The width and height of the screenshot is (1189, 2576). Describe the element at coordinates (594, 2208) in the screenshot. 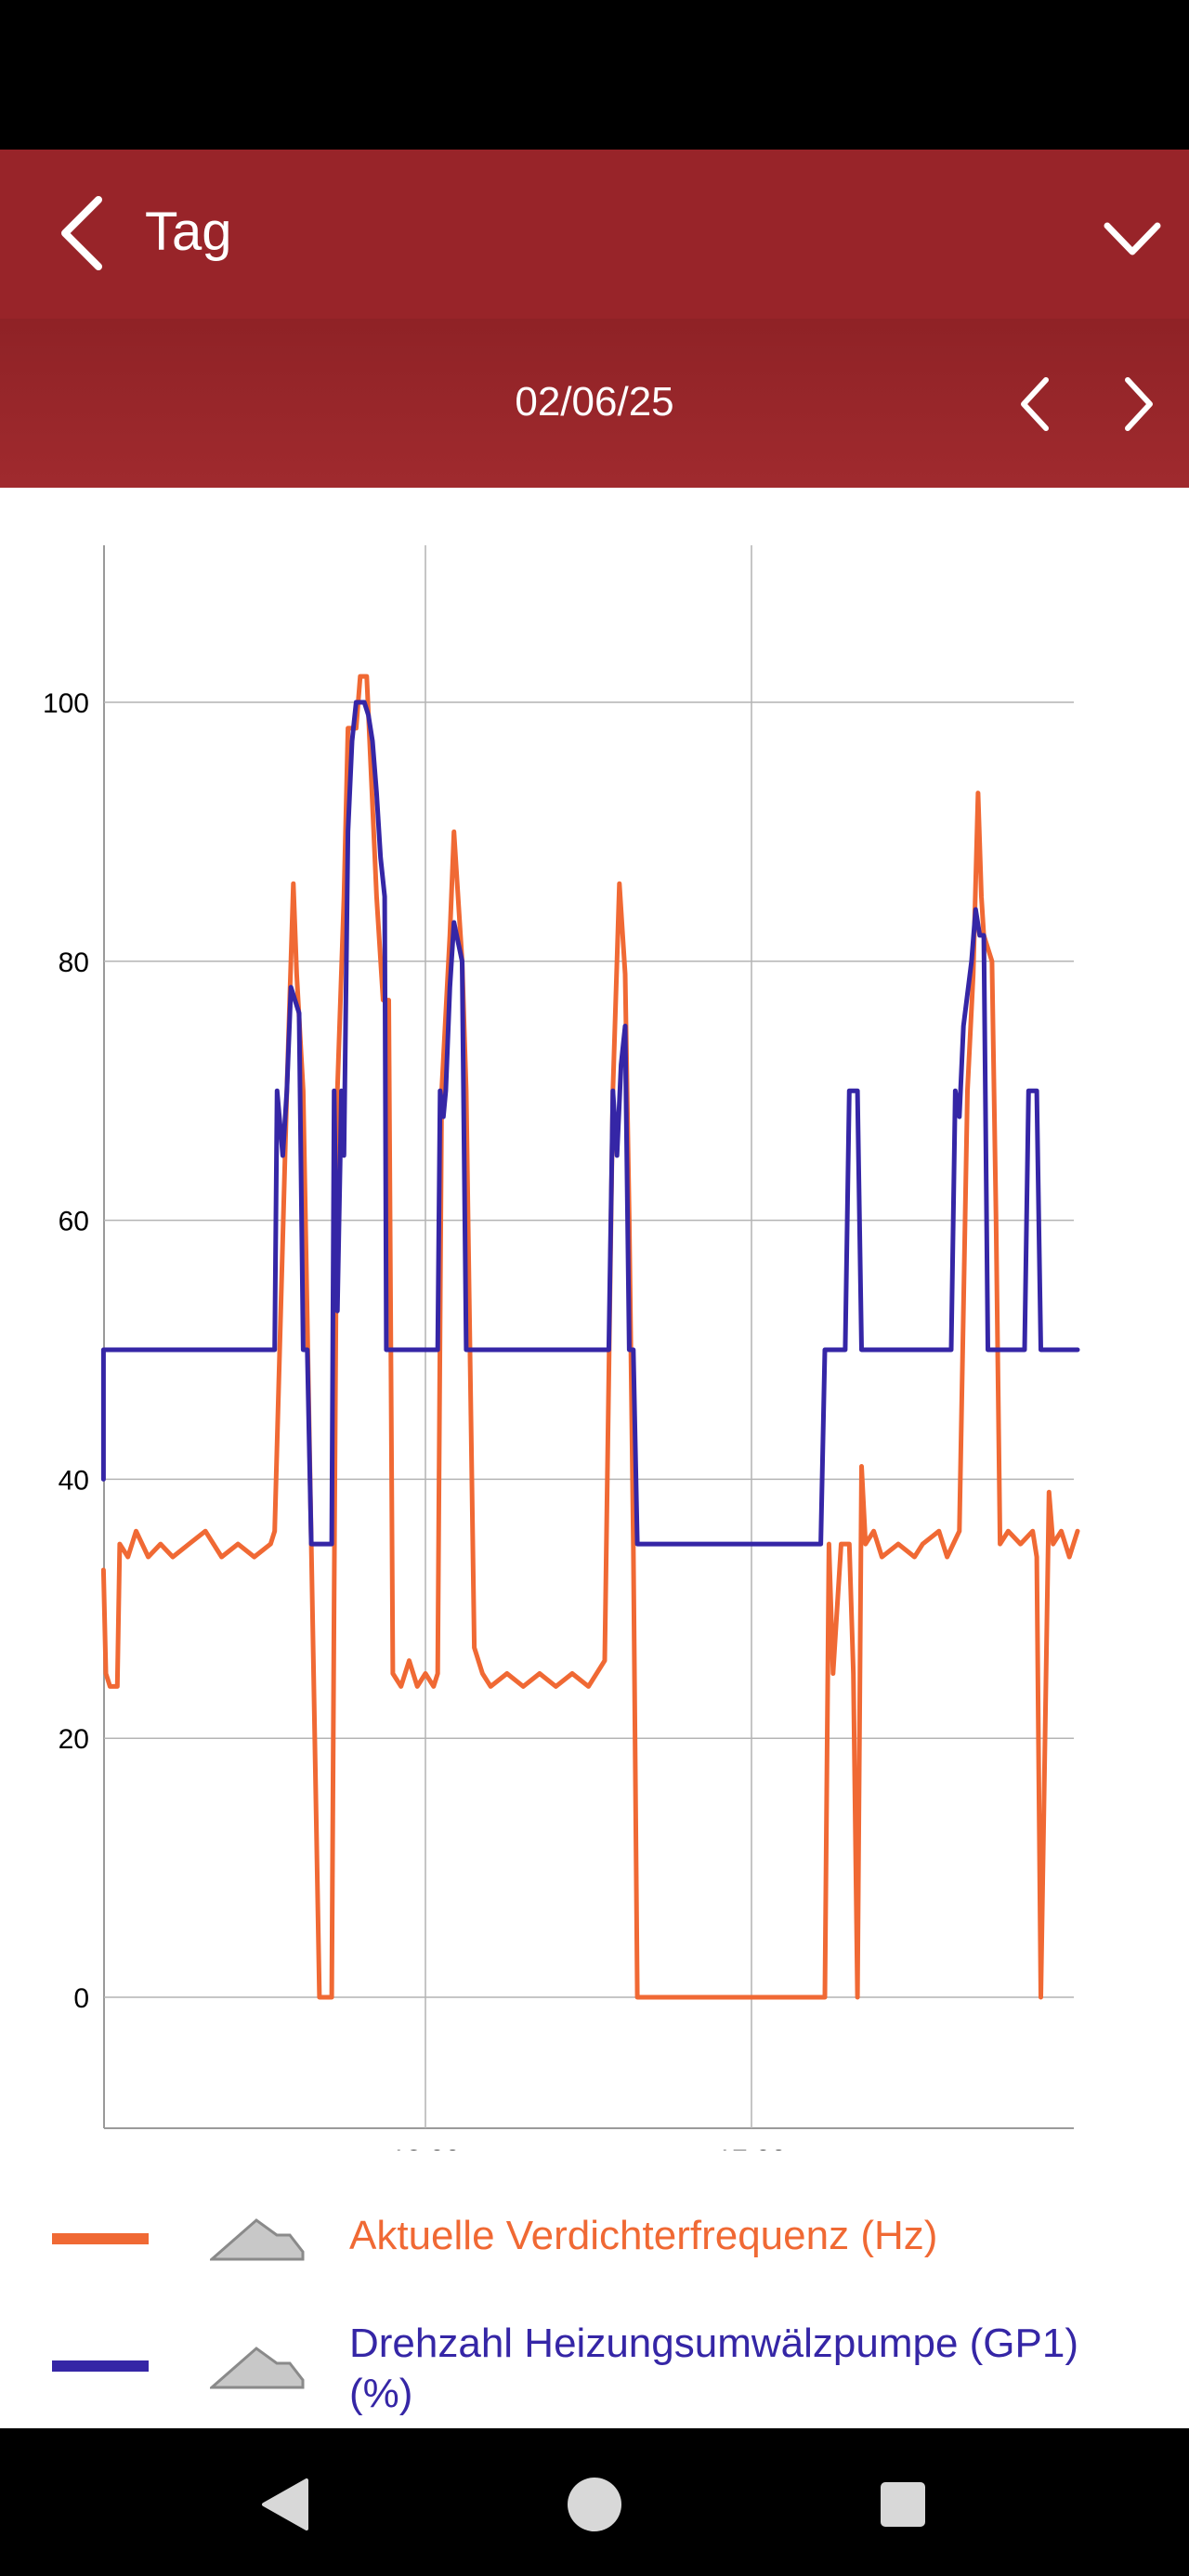

I see `legend-item-compressor: Aktuelle Verdichterfrequenz (Hz)` at that location.